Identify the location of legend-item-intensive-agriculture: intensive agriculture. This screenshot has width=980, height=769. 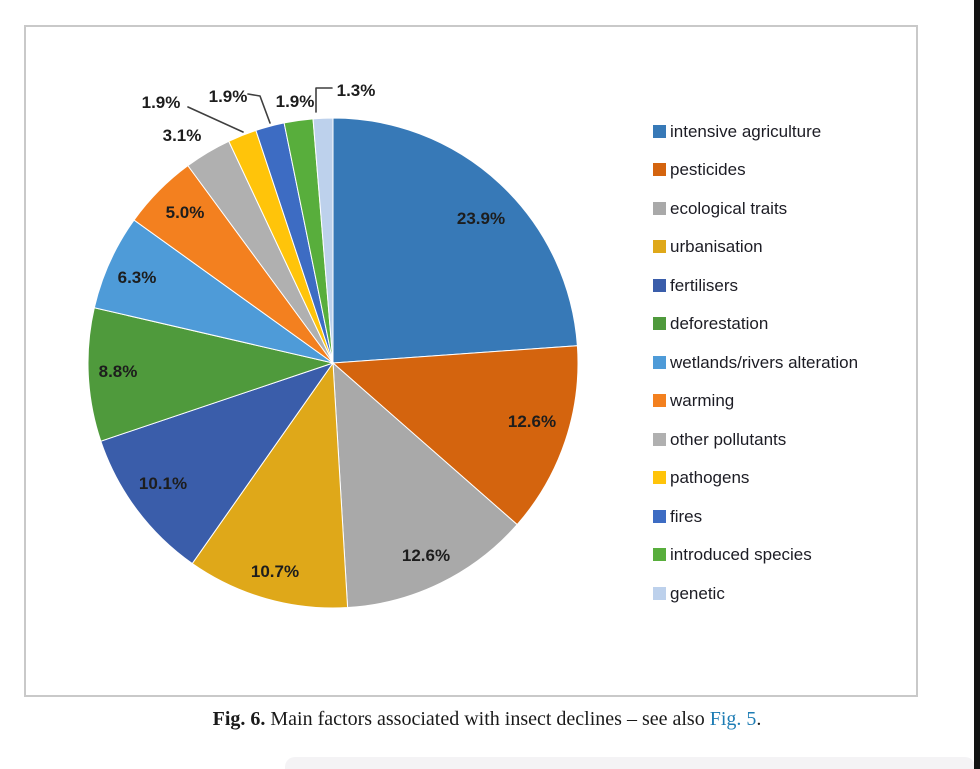
(780, 131).